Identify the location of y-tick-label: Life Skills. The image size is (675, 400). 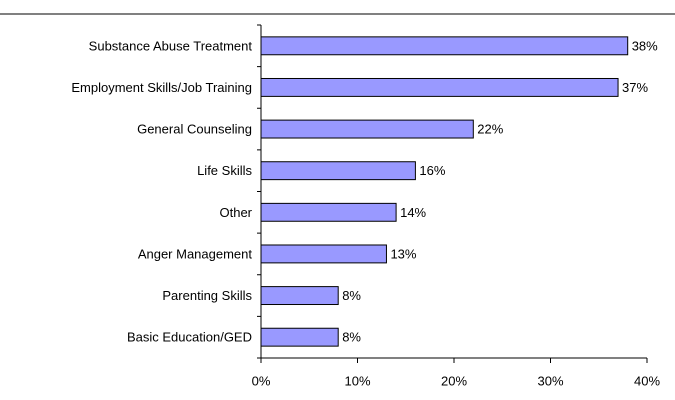
(224, 170).